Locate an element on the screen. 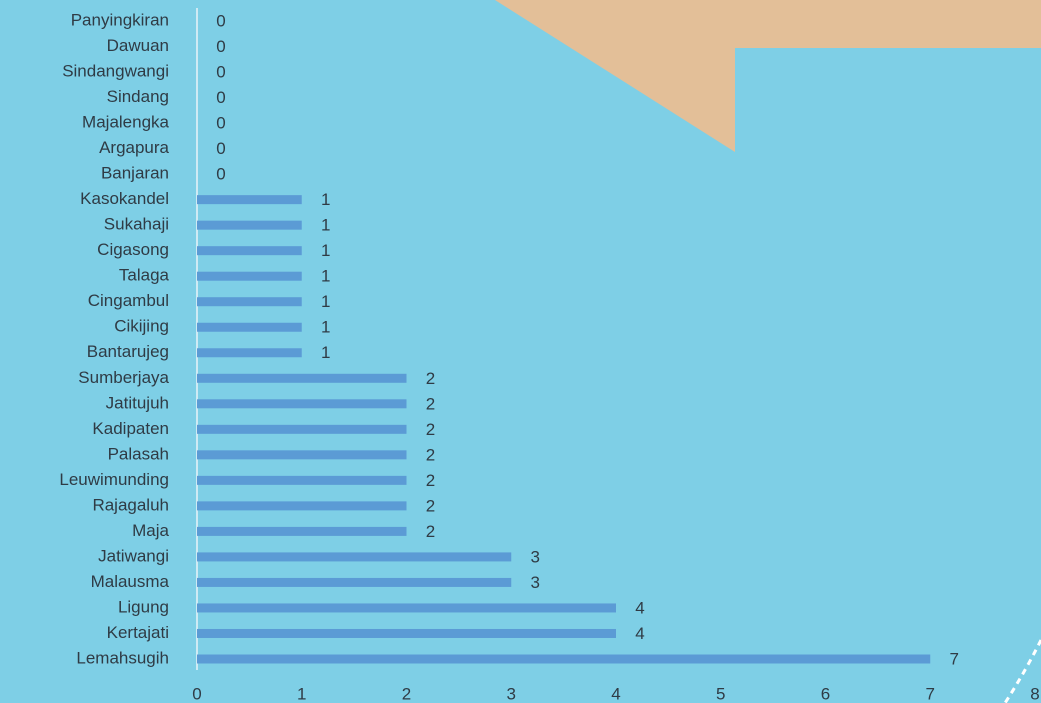 This screenshot has height=703, width=1041. y-tick-label: Malausma is located at coordinates (130, 581).